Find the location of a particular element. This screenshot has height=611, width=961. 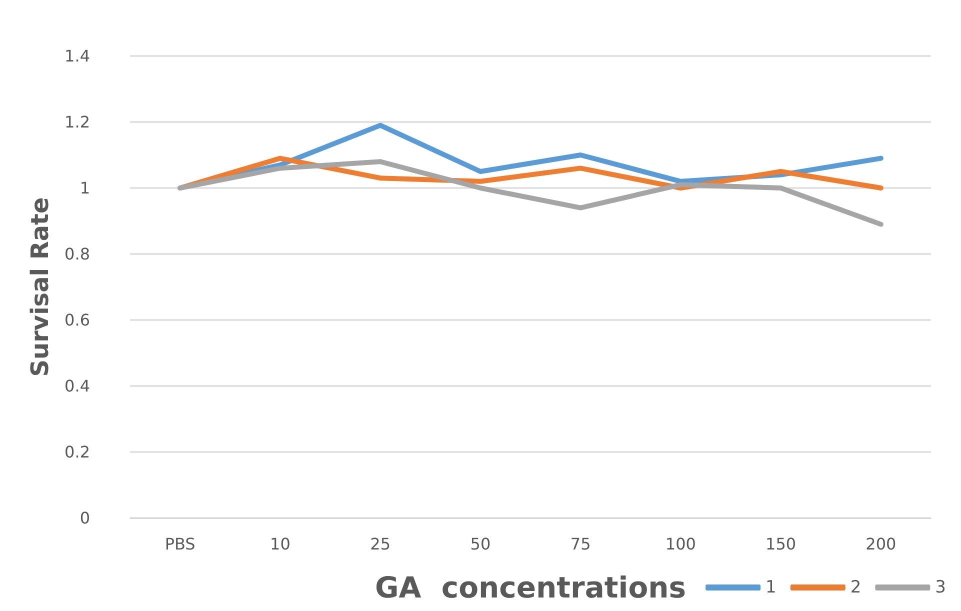

legend-label: 3 is located at coordinates (940, 588).